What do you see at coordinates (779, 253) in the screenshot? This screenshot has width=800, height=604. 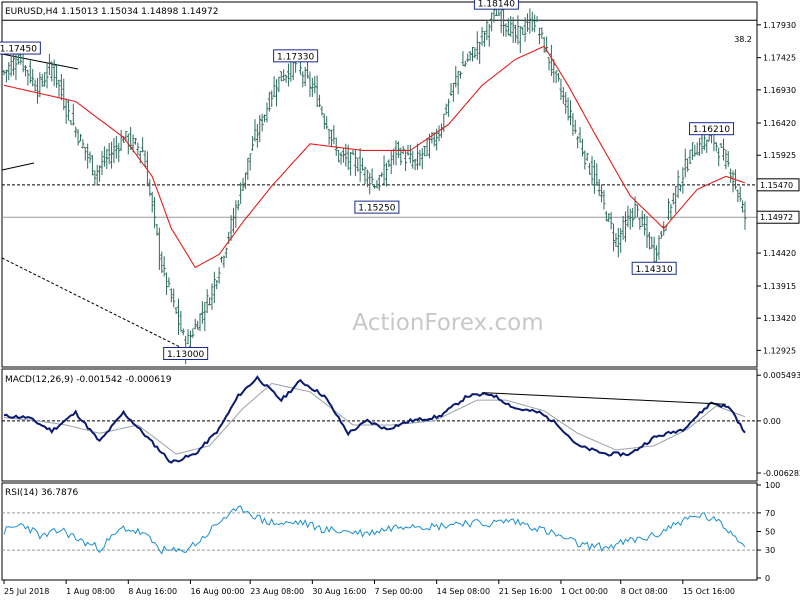 I see `price-tick-label: 1.14420` at bounding box center [779, 253].